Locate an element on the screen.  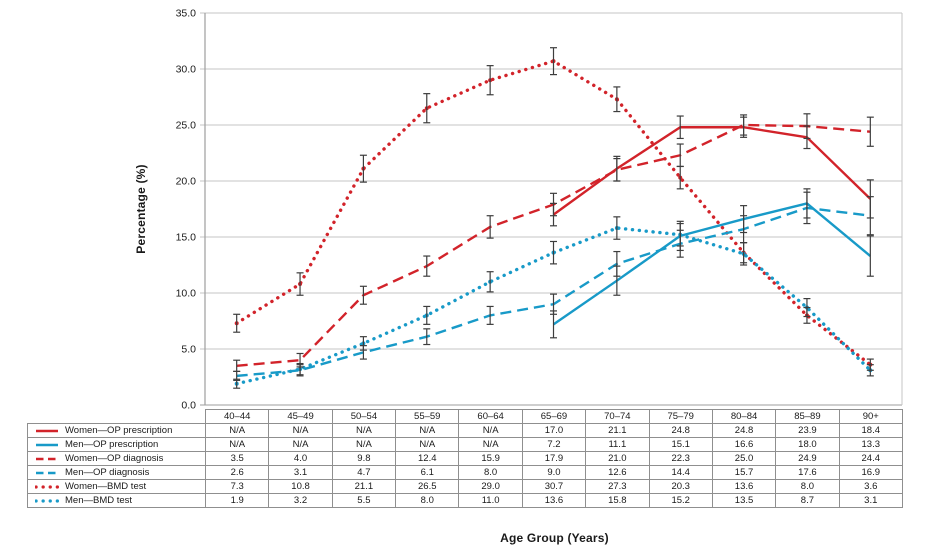
value-cell: 23.9 is located at coordinates (807, 430).